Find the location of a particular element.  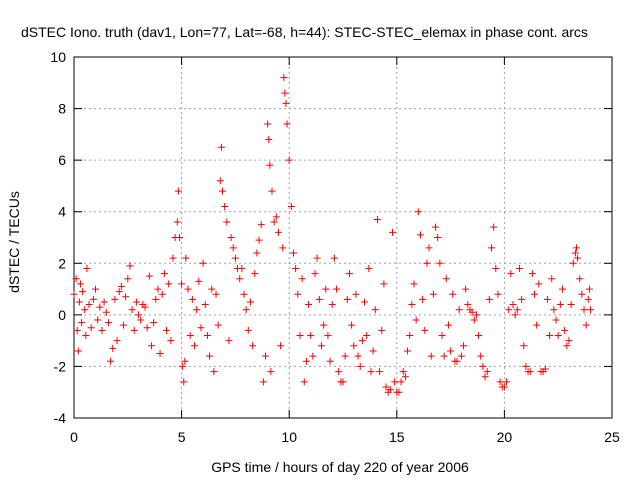

y-tick-label: 4 is located at coordinates (62, 212).